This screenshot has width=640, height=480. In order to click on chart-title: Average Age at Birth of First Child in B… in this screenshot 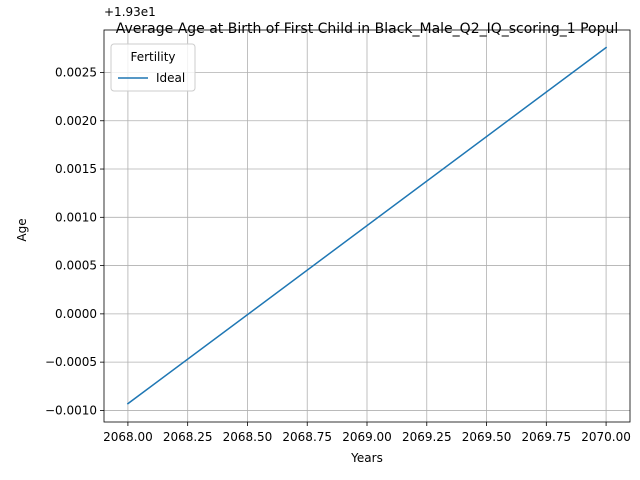, I will do `click(367, 29)`.